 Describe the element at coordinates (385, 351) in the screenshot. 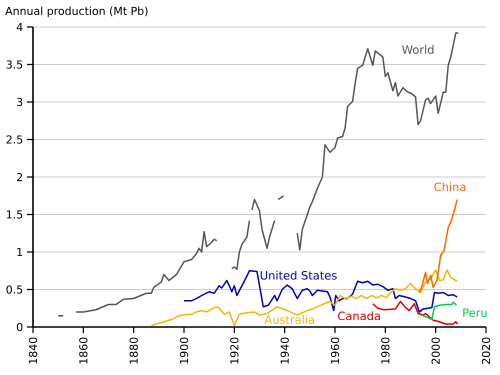

I see `x-tick-label: 1980` at that location.